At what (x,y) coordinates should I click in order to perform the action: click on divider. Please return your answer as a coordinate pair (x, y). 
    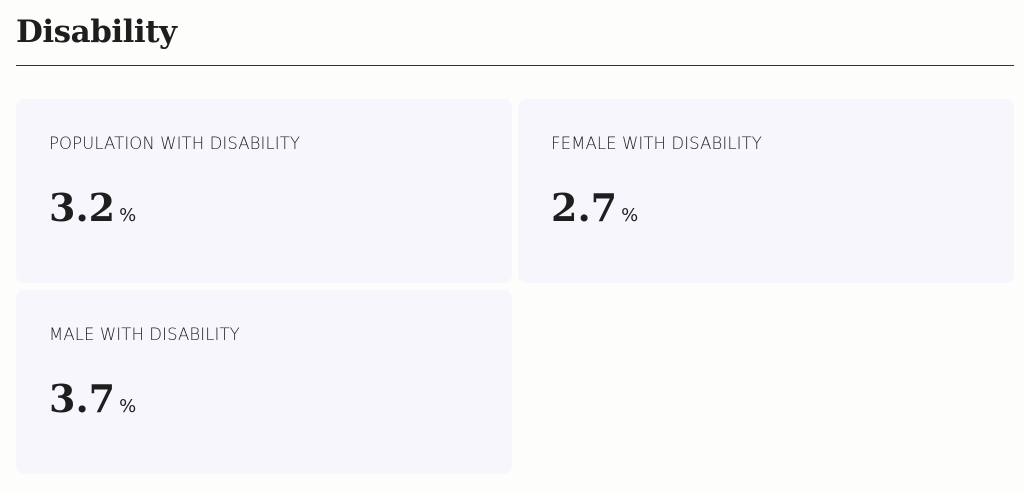
    Looking at the image, I should click on (515, 65).